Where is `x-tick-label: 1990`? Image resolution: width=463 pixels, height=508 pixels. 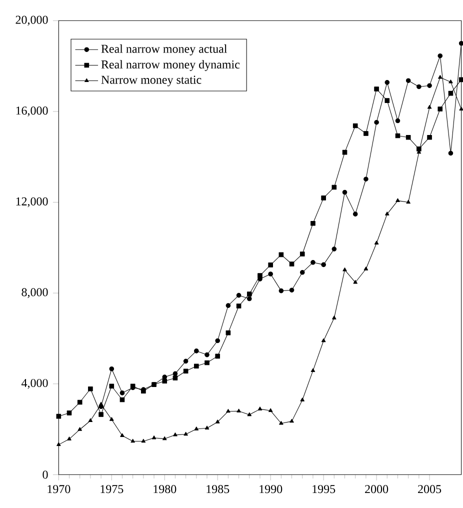 x-tick-label: 1990 is located at coordinates (270, 489).